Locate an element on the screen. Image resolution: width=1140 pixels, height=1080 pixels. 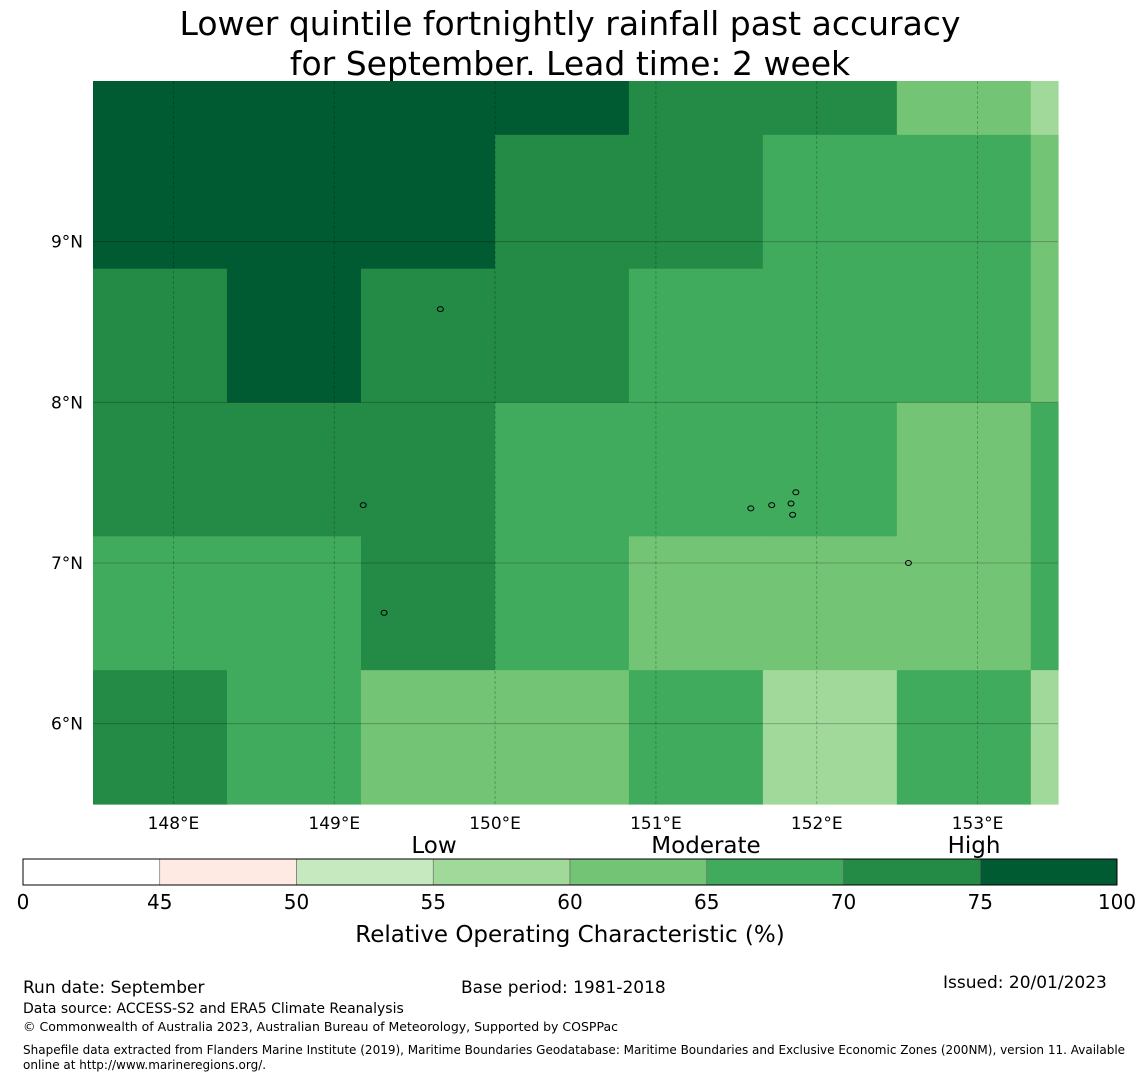
longitude-tick-label: 152°E is located at coordinates (817, 824).